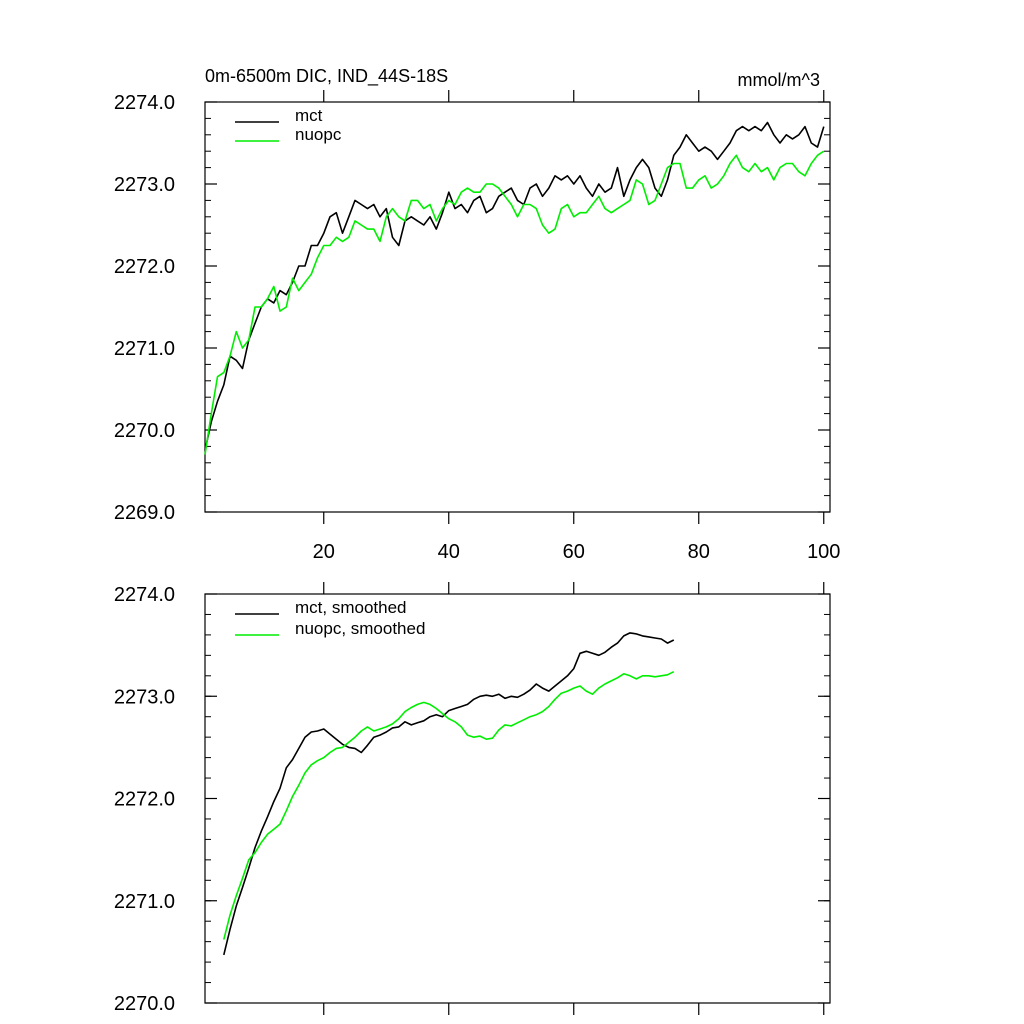  Describe the element at coordinates (360, 628) in the screenshot. I see `legend-label: nuopc, smoothed` at that location.